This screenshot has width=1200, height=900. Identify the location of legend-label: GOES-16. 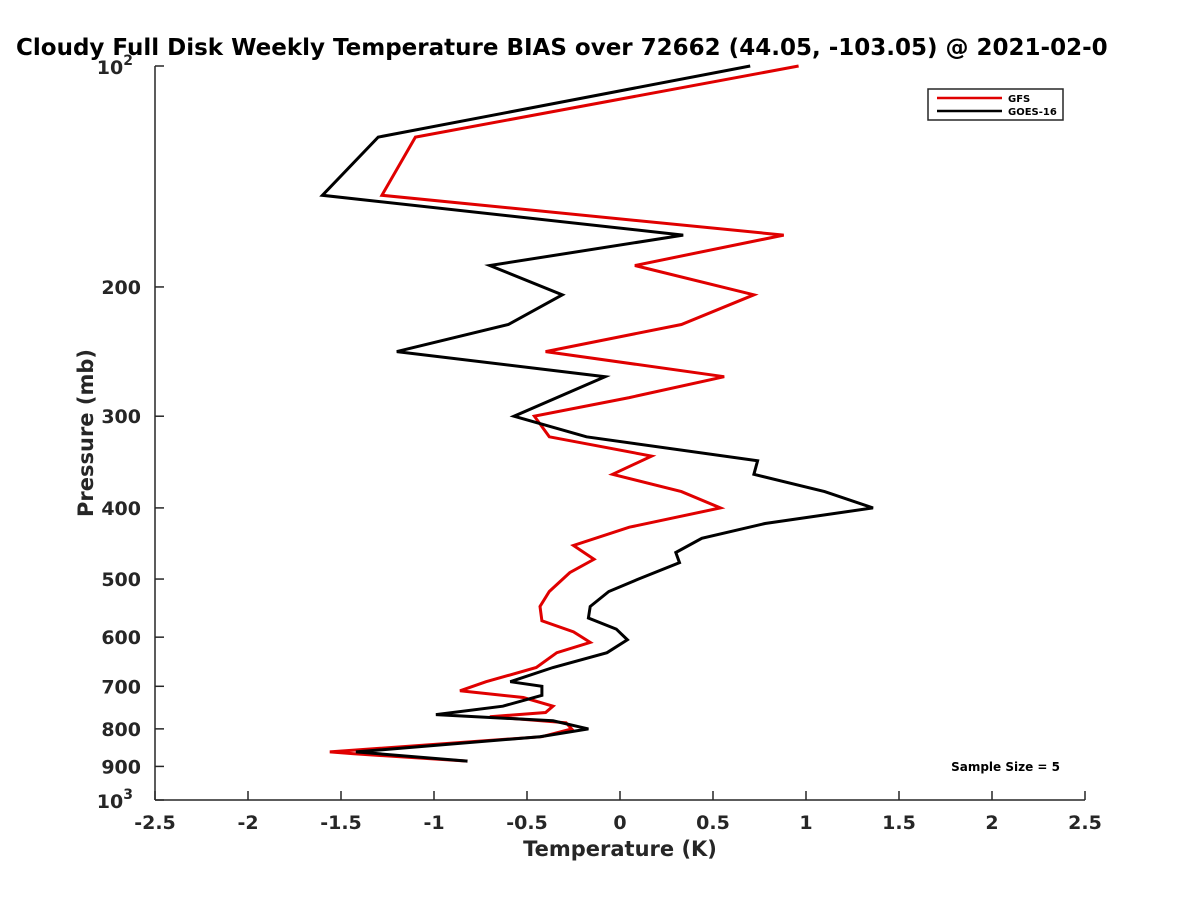
(1032, 112).